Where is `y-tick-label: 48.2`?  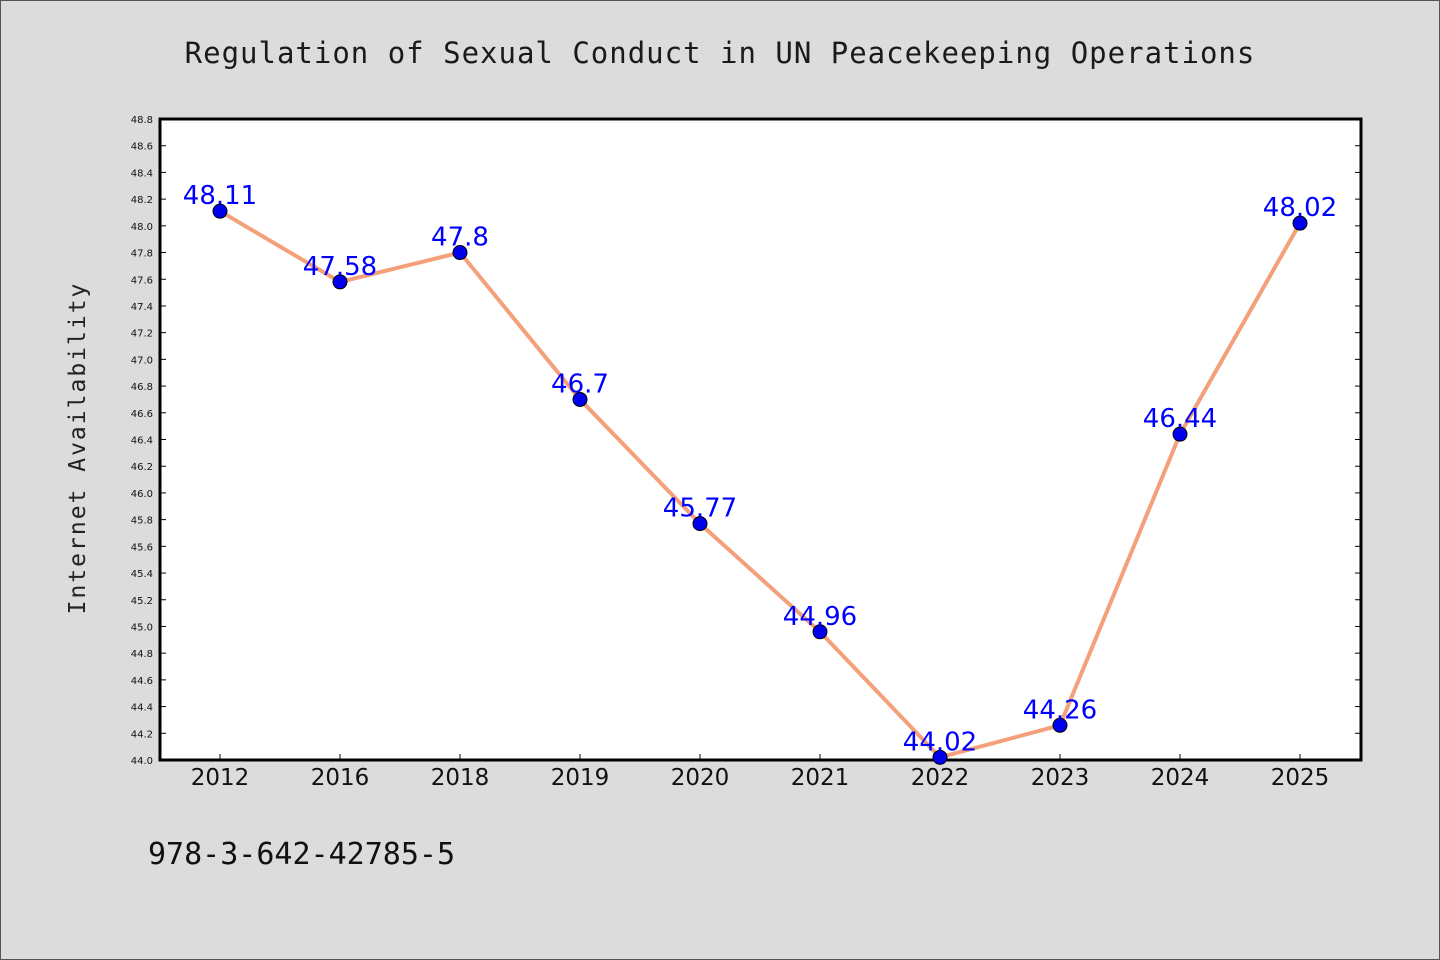
y-tick-label: 48.2 is located at coordinates (142, 200).